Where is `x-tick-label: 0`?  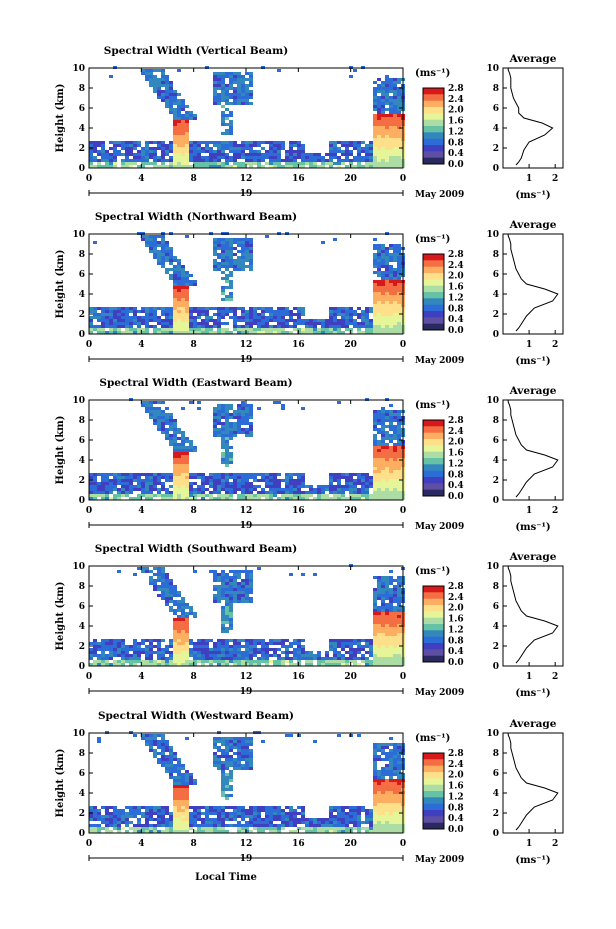
x-tick-label: 0 is located at coordinates (403, 179).